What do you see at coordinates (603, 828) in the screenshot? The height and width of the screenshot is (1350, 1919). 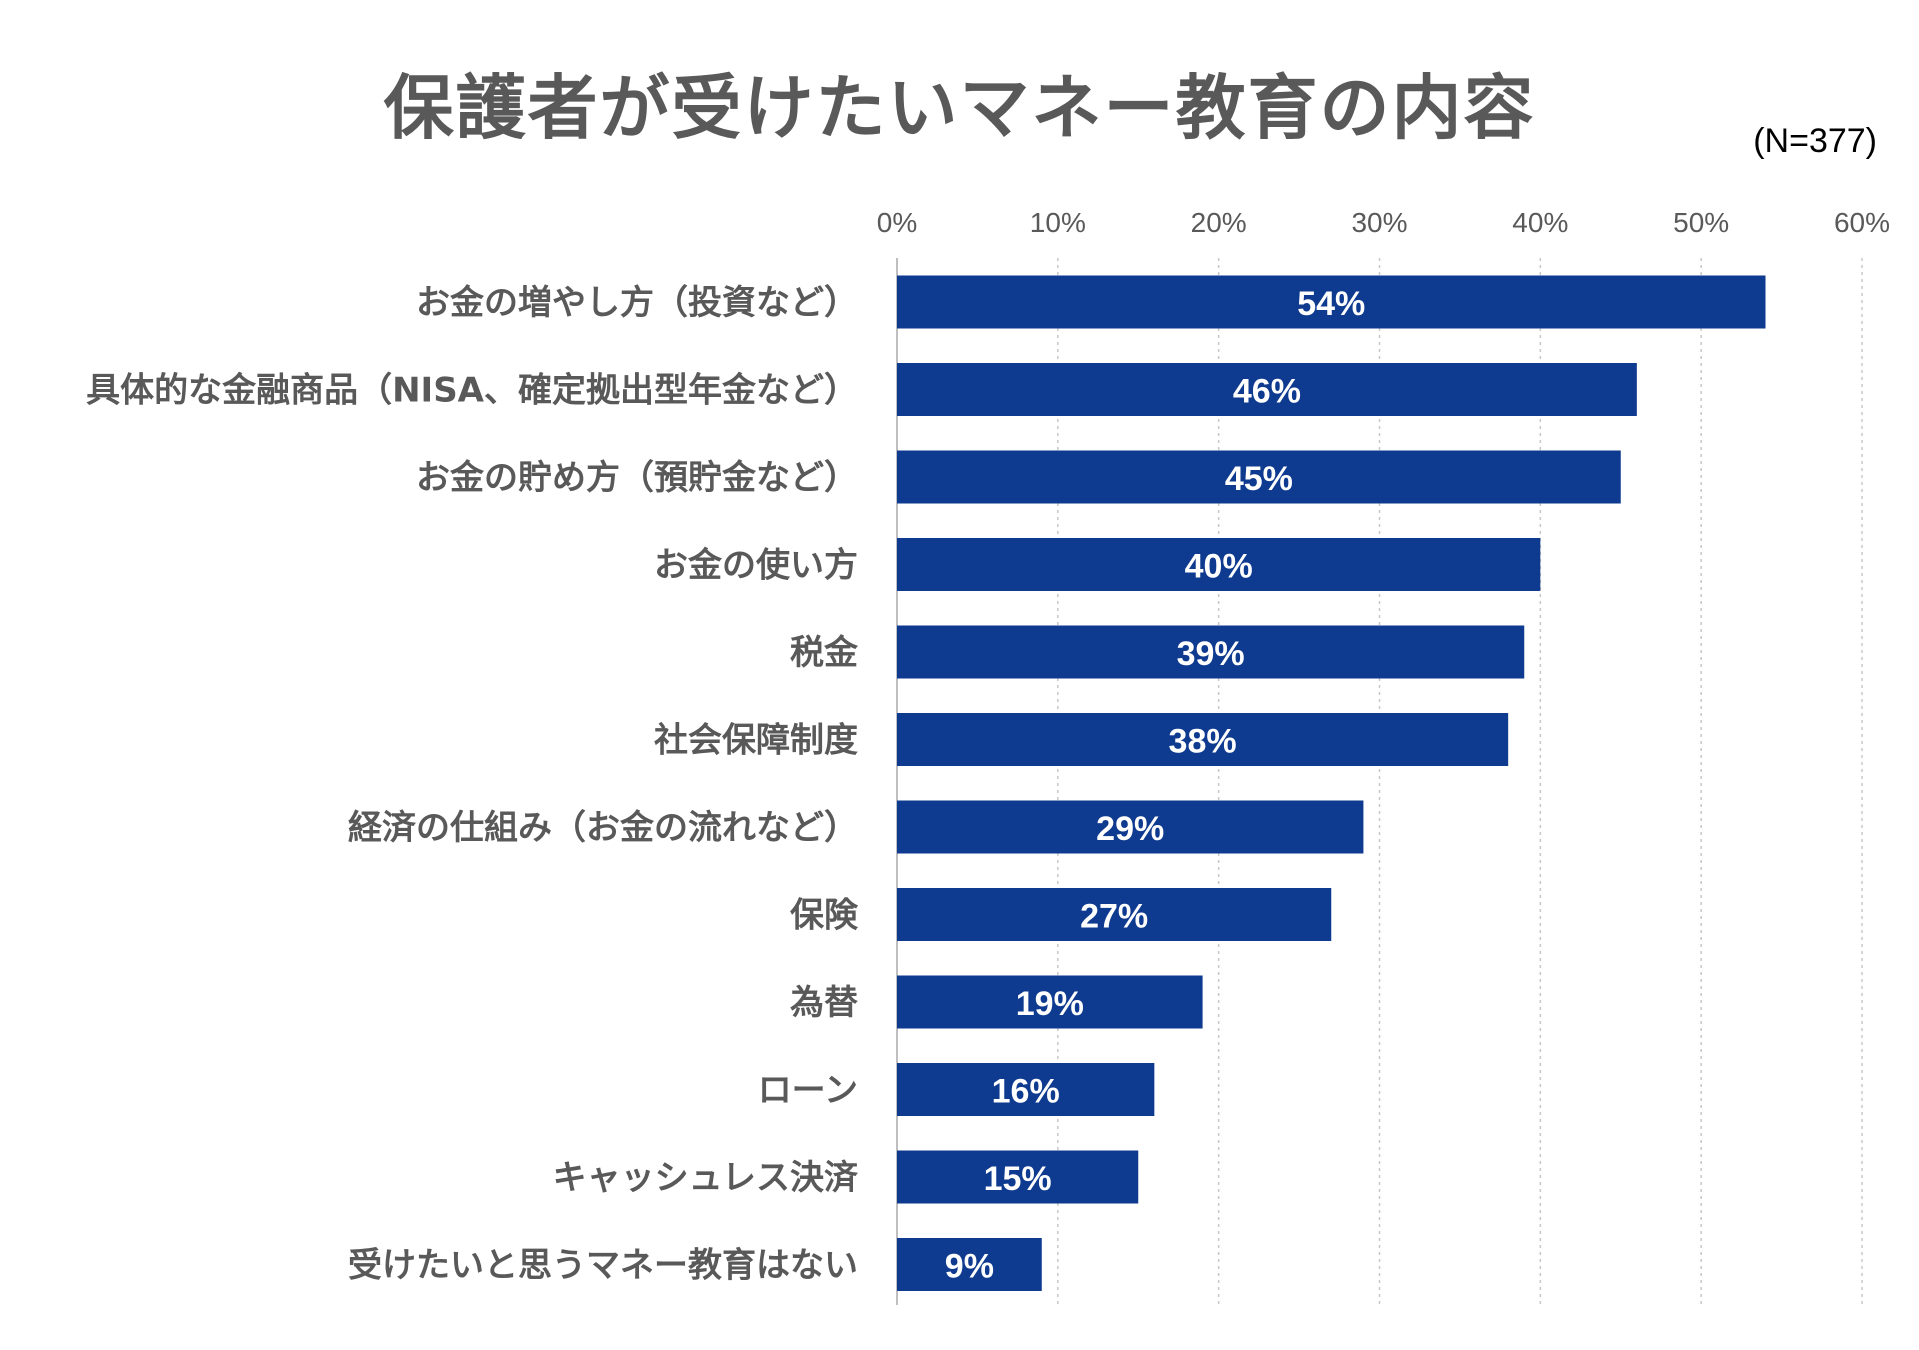 I see `category-label: 経済の仕組み（お金の流れなど）` at bounding box center [603, 828].